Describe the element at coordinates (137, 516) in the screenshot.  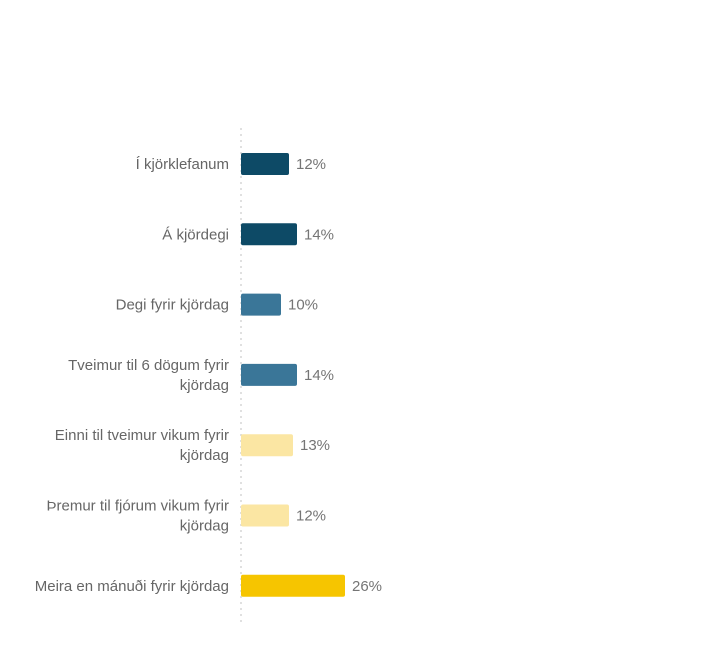
I see `category-label-5: Þremur til fjórum vikum fyrir kjördag` at that location.